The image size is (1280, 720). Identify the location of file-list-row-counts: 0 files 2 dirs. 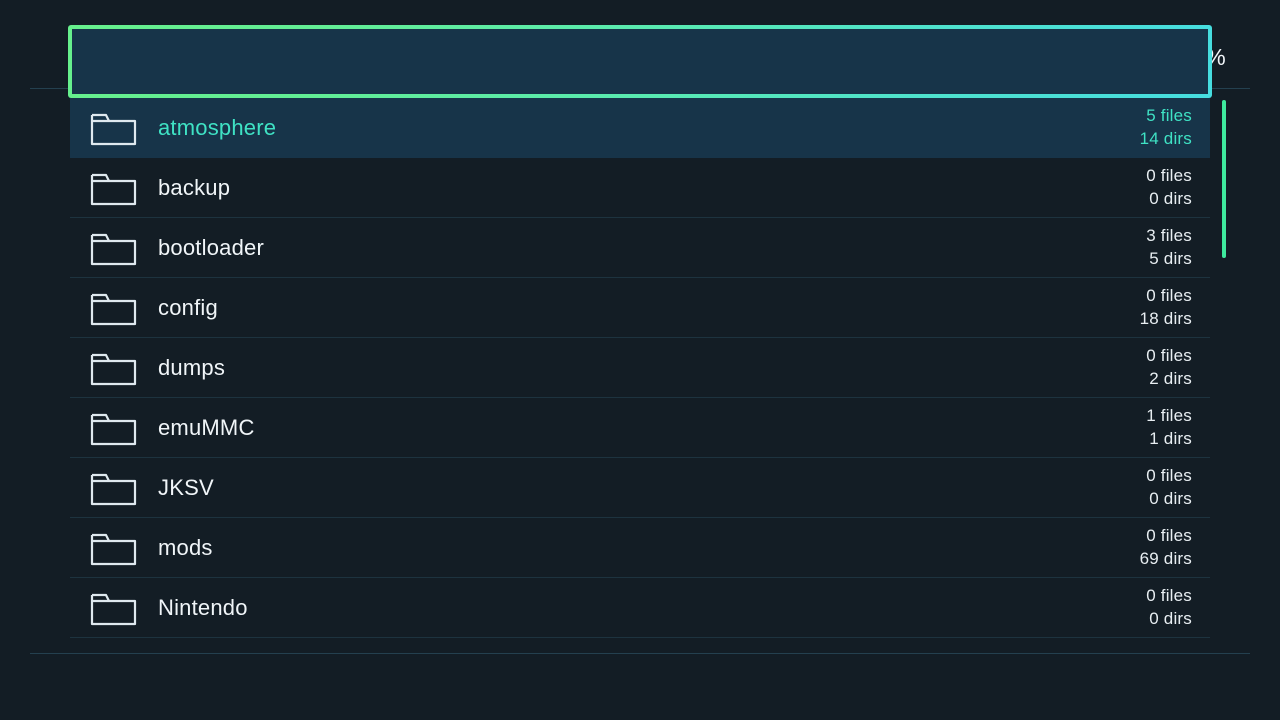
(1169, 368).